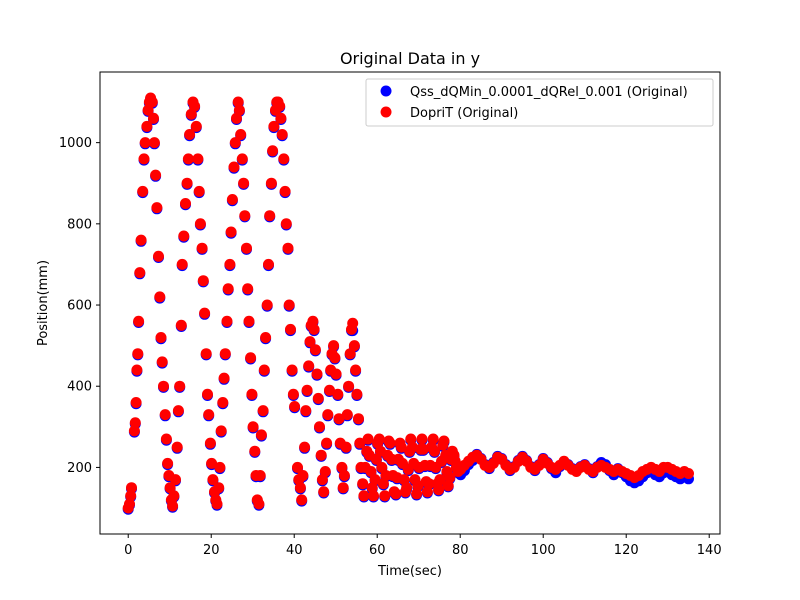 The image size is (800, 600). I want to click on x-axis: 0 20 40 60 80 100 120 140, so click(423, 546).